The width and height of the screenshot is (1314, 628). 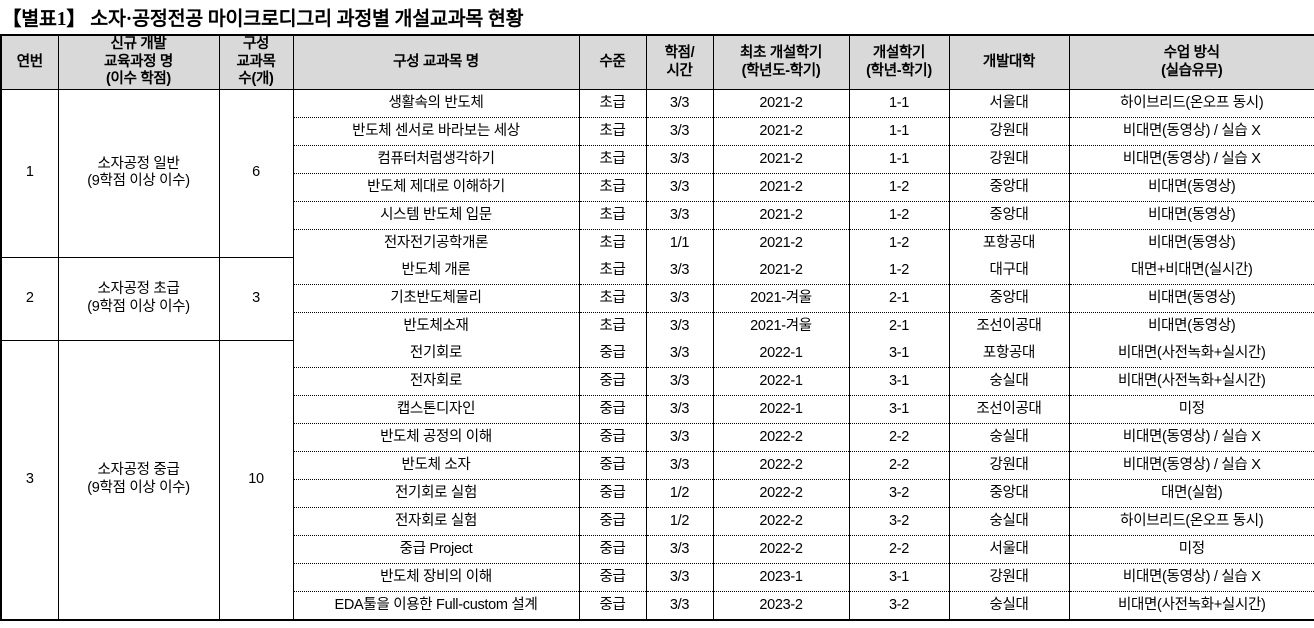 What do you see at coordinates (657, 465) in the screenshot?
I see `table-row: 반도체 소자 중급 3/3 2022-2 2-2 강원대 비대면(동영상) / 실습 X` at bounding box center [657, 465].